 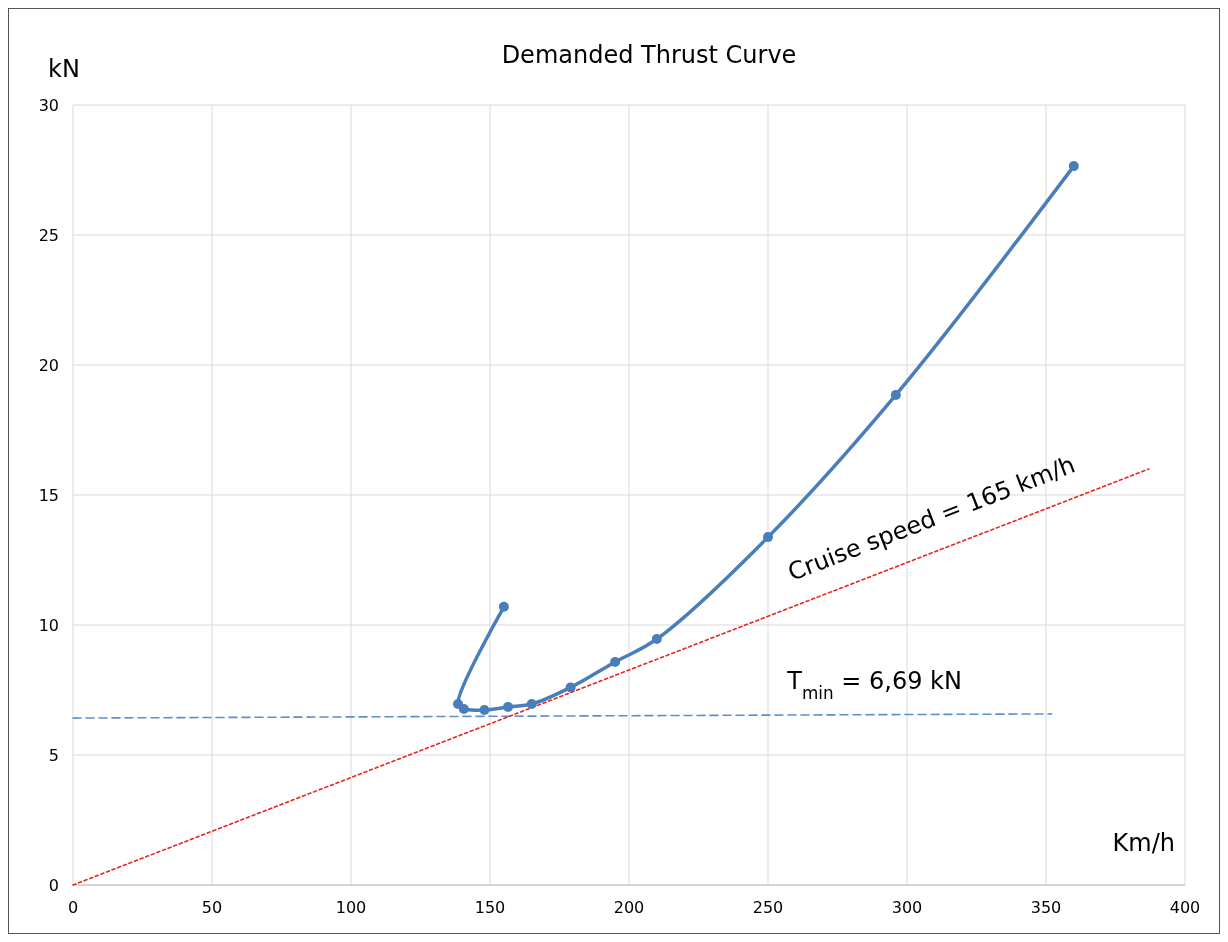 What do you see at coordinates (1143, 843) in the screenshot?
I see `x-axis-title: Km/h` at bounding box center [1143, 843].